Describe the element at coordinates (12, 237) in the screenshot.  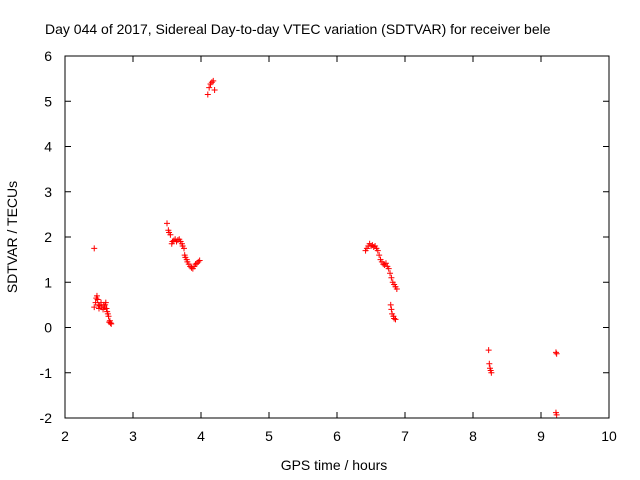
I see `y-axis-label: SDTVAR / TECUs` at that location.